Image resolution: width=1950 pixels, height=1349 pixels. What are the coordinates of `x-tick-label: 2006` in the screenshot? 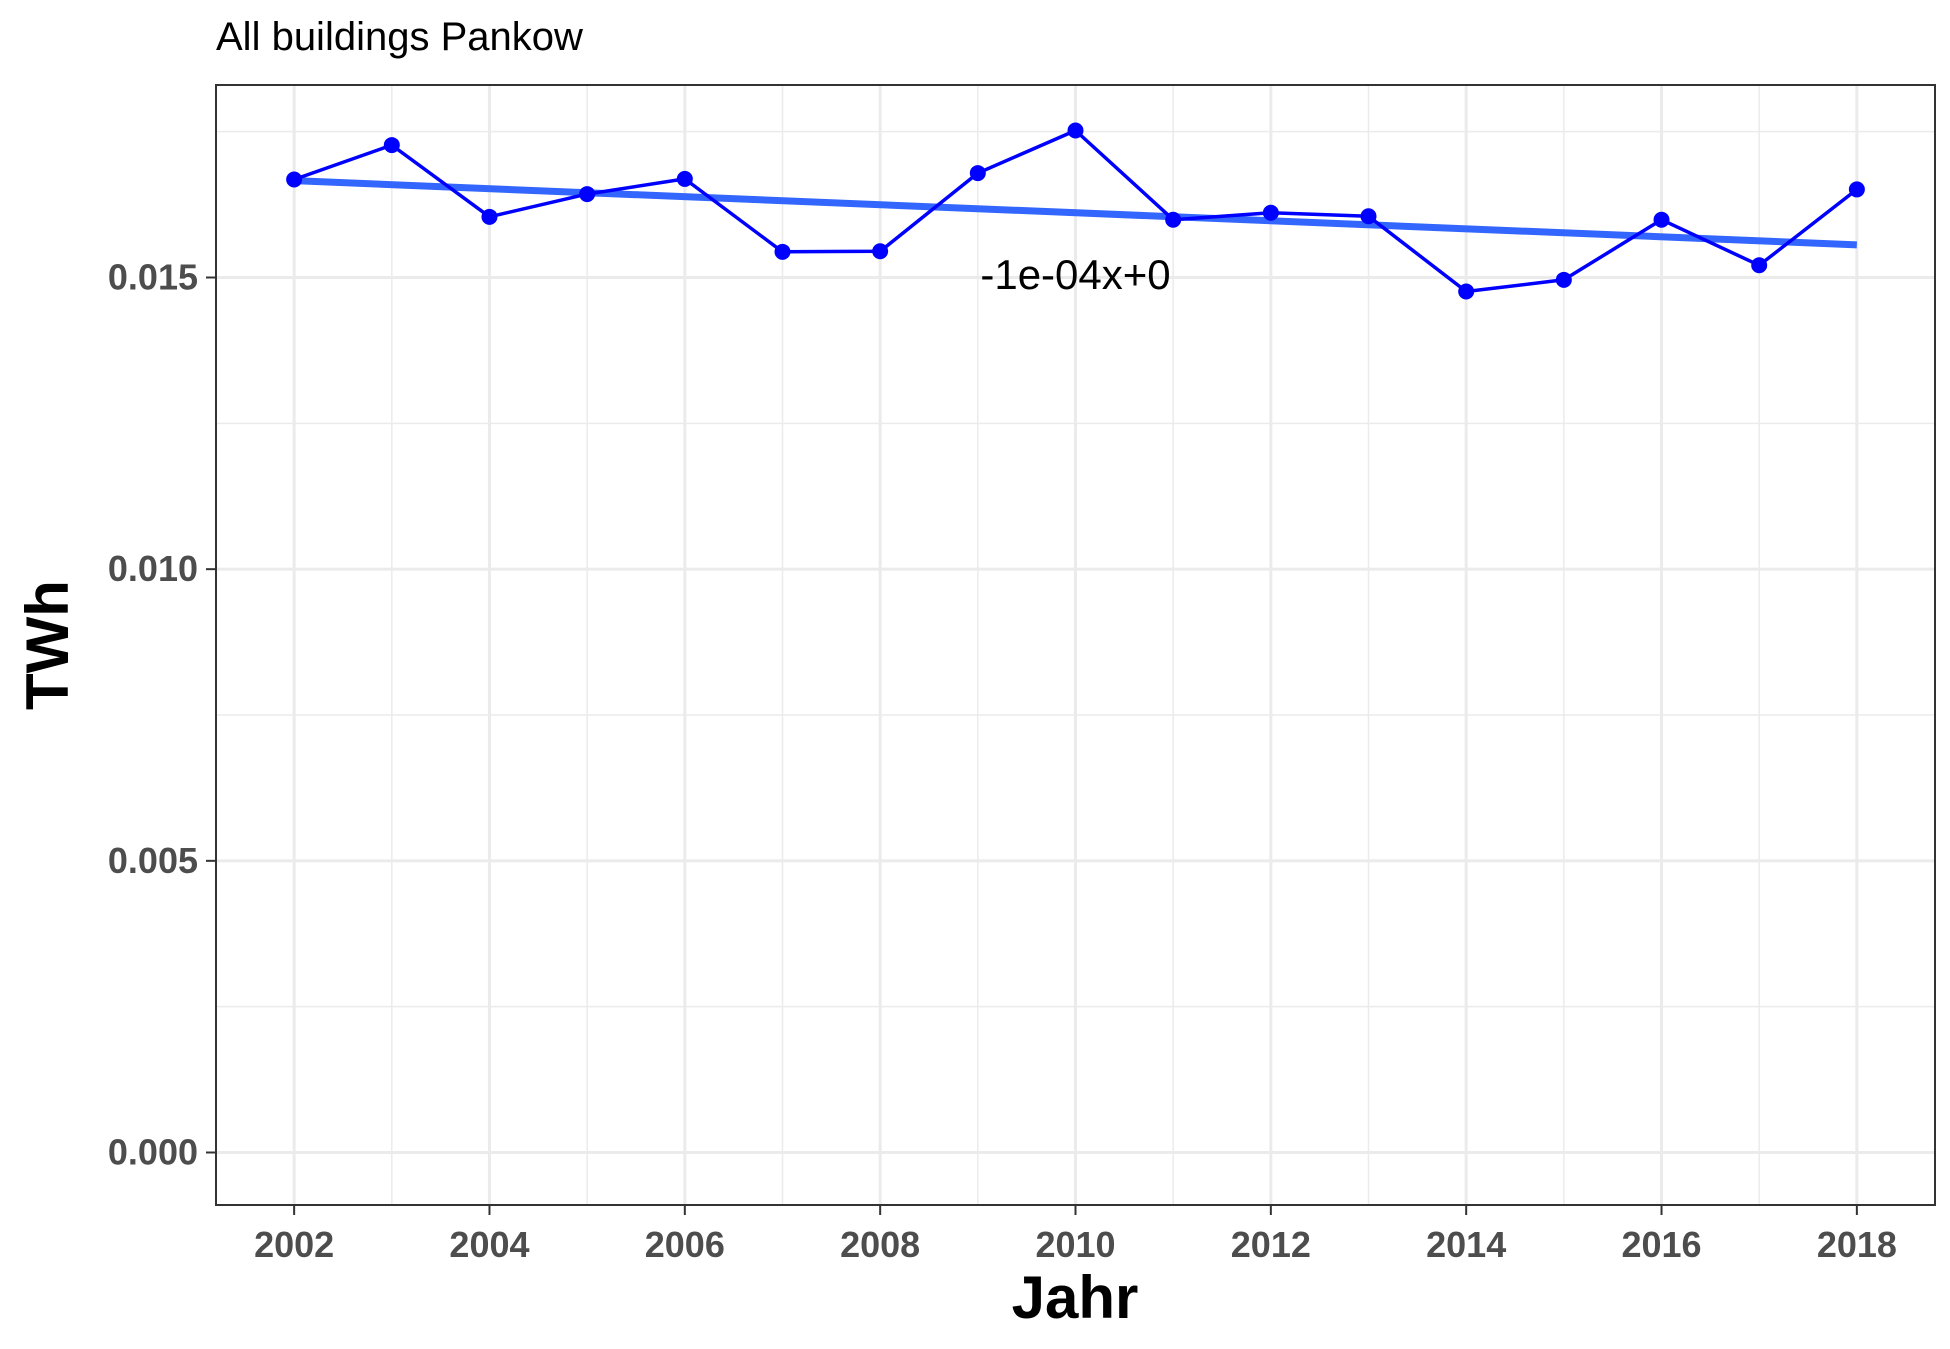 It's located at (685, 1244).